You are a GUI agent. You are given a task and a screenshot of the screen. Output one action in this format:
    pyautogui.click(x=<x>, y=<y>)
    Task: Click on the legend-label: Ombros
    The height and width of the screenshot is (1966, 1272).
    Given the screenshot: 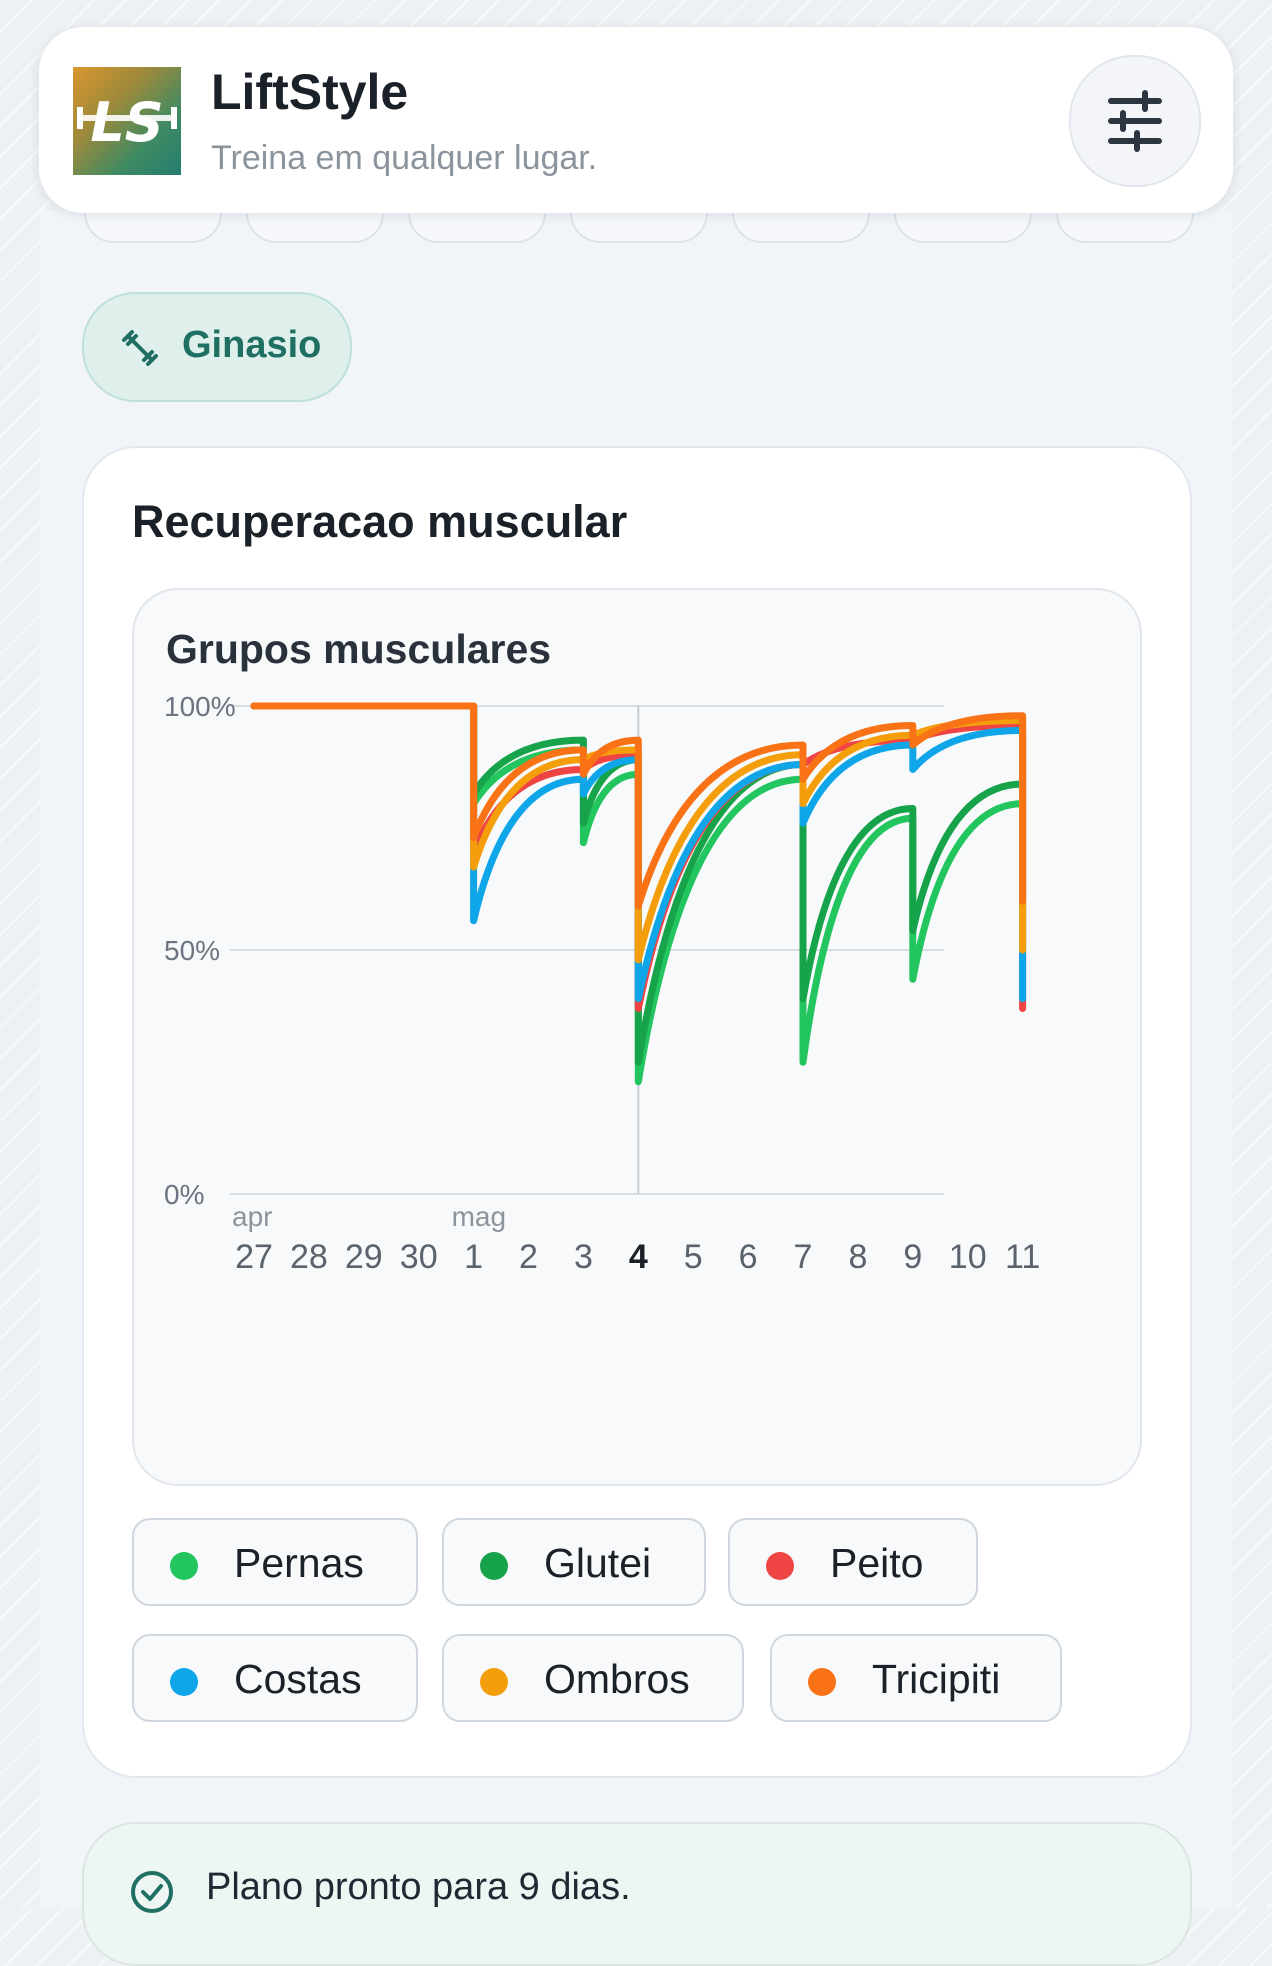 What is the action you would take?
    pyautogui.click(x=617, y=1679)
    